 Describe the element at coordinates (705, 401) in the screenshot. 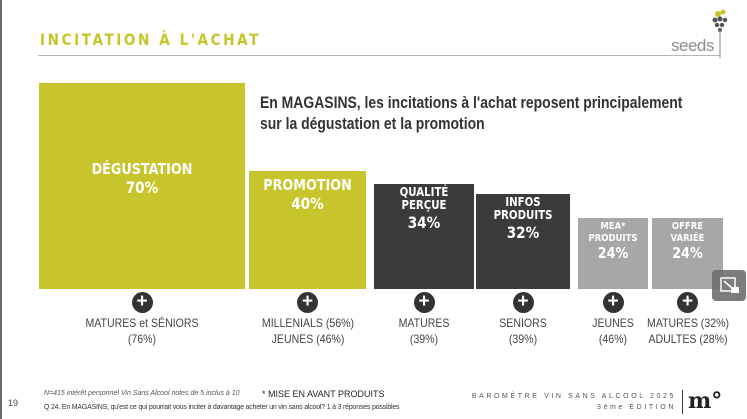

I see `brand-logo: m°` at that location.